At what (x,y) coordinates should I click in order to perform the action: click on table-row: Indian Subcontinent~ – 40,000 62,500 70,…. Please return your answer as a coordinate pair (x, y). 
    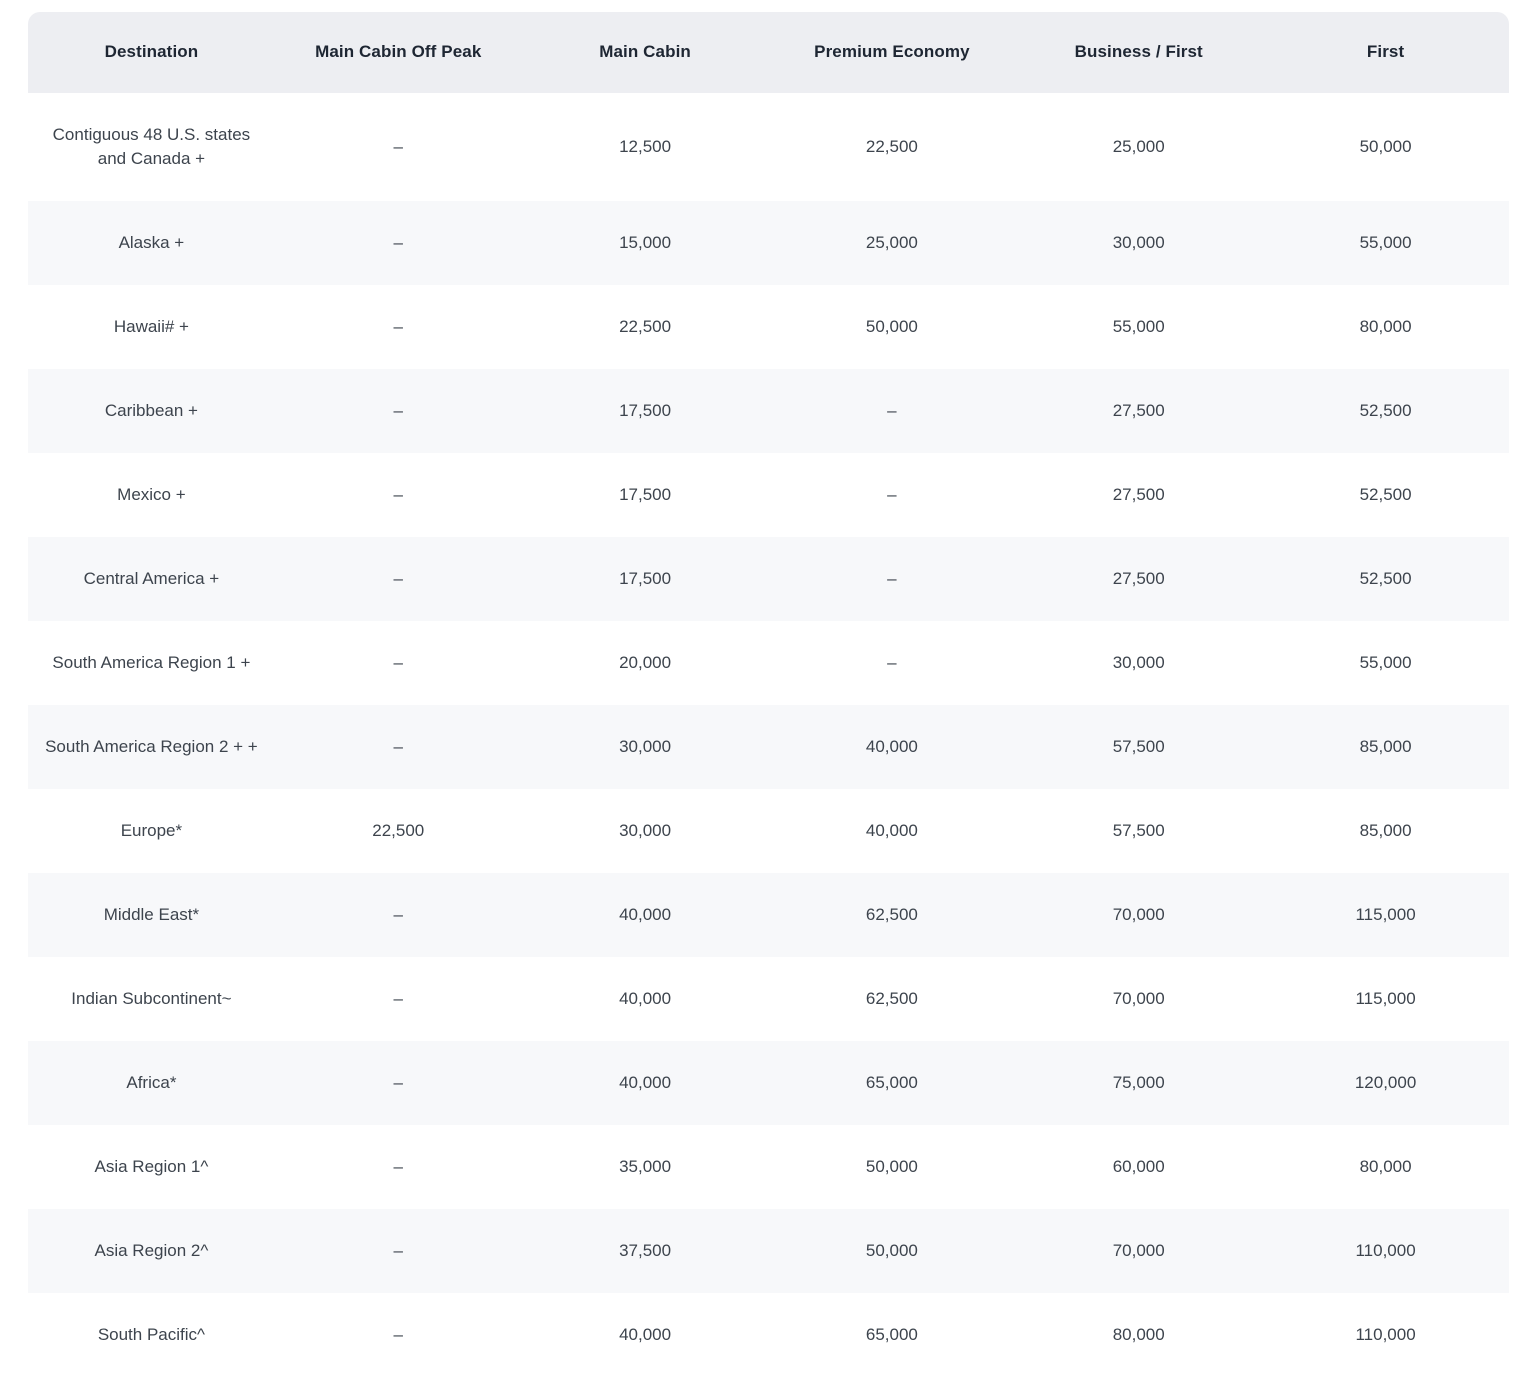
    Looking at the image, I should click on (768, 999).